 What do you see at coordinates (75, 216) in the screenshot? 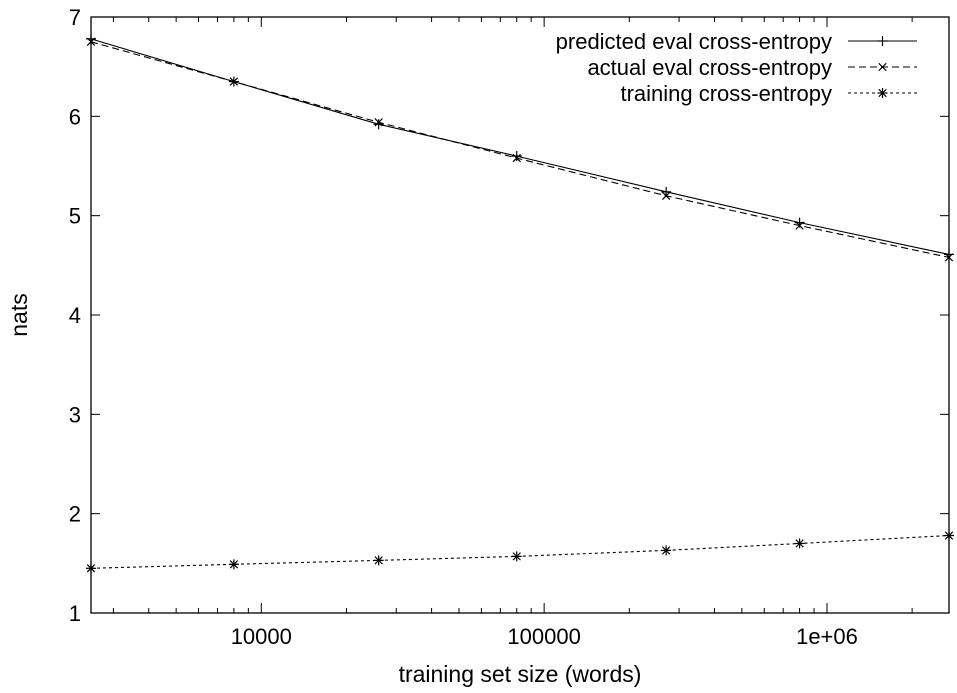
I see `y-tick-label: 5` at bounding box center [75, 216].